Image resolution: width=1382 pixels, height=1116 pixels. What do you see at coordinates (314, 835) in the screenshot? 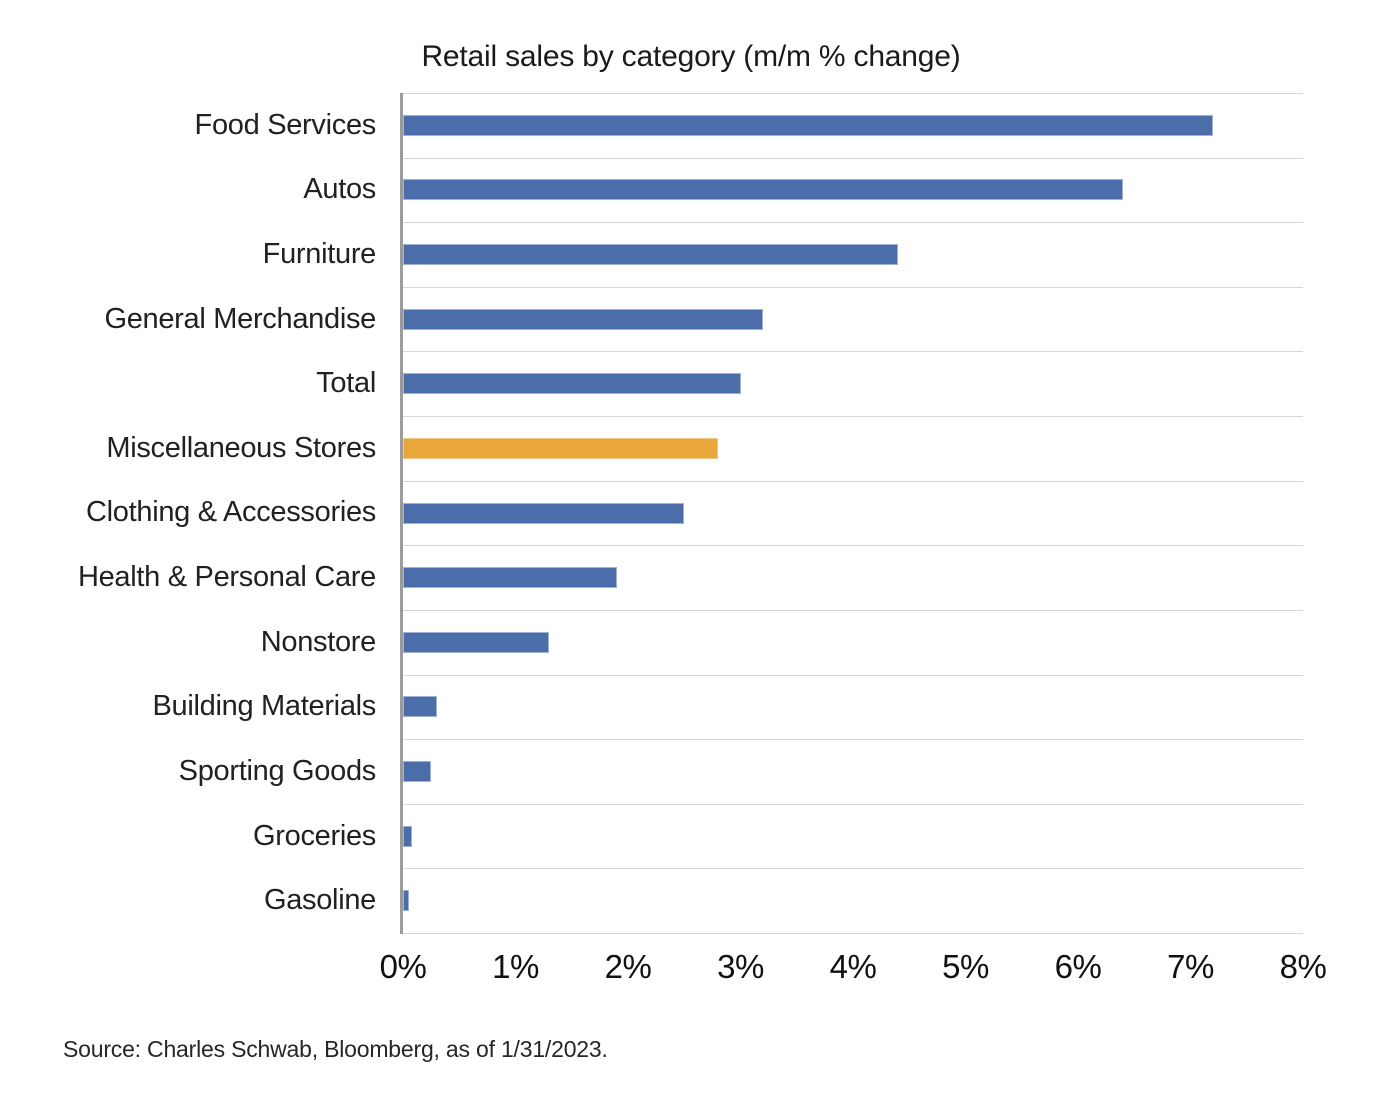
I see `category-label-groceries: Groceries` at bounding box center [314, 835].